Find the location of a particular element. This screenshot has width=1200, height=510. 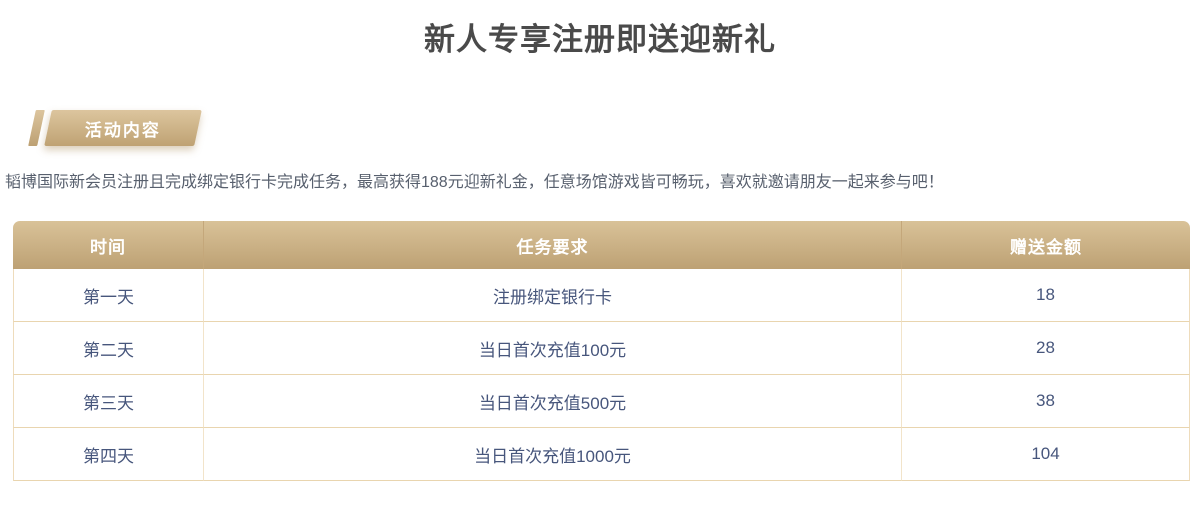

badge-label: 活动内容 is located at coordinates (123, 130).